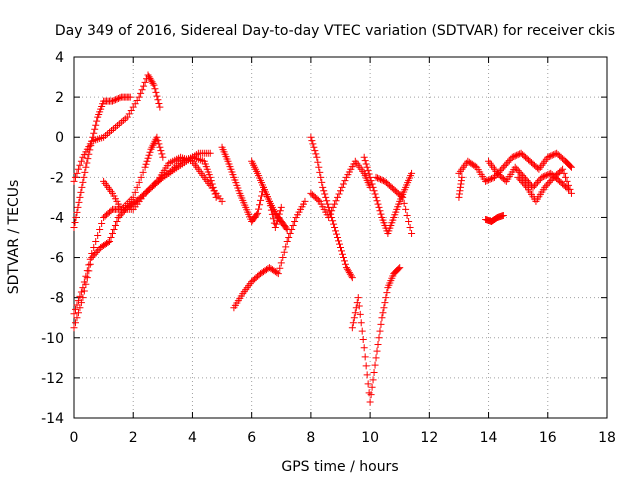 This screenshot has width=640, height=480. What do you see at coordinates (494, 218) in the screenshot?
I see `series-sat-q` at bounding box center [494, 218].